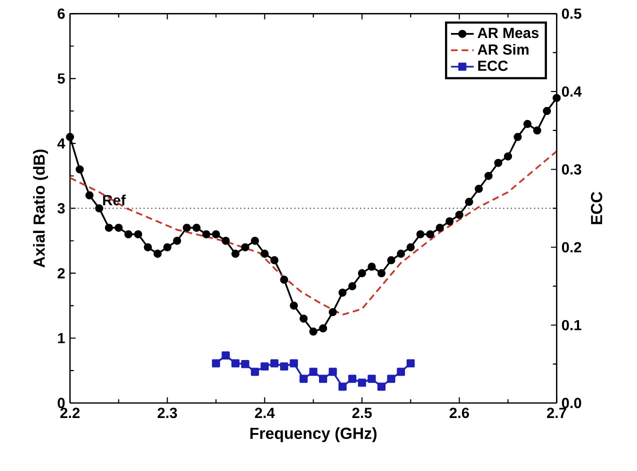  What do you see at coordinates (556, 413) in the screenshot?
I see `x-tick-label: 2.7` at bounding box center [556, 413].